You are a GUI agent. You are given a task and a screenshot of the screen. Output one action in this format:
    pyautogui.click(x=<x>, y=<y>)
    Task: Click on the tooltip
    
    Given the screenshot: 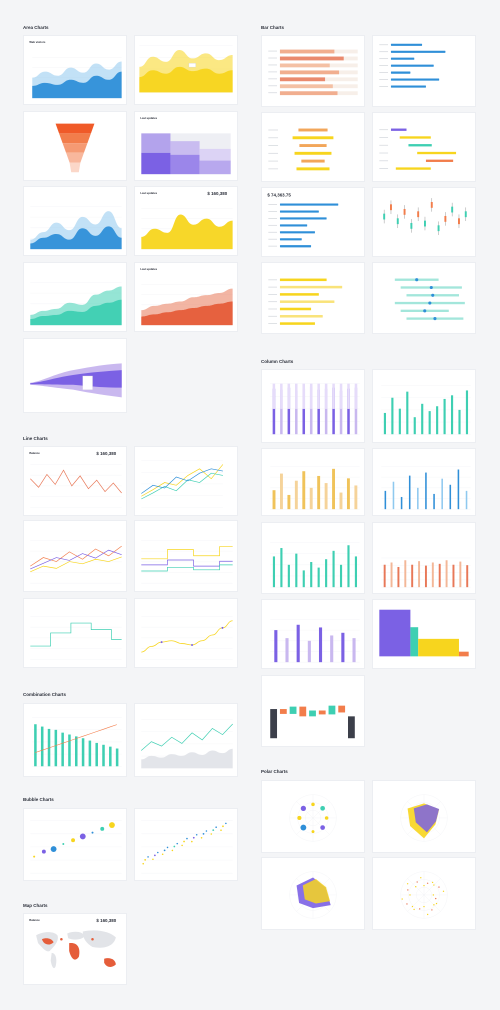 What is the action you would take?
    pyautogui.click(x=87, y=382)
    